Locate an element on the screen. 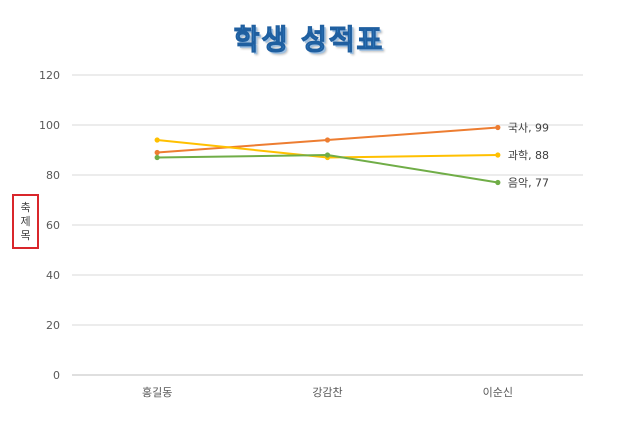  y-tick-label: 100 is located at coordinates (49, 125).